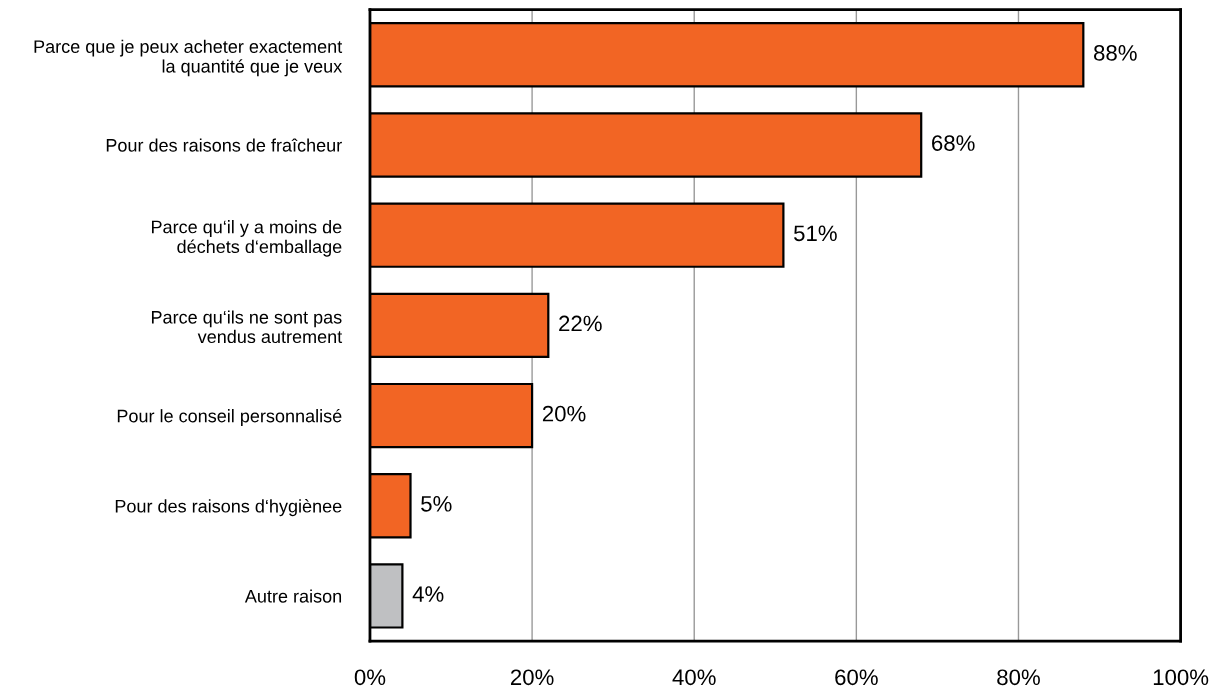 Image resolution: width=1219 pixels, height=693 pixels. What do you see at coordinates (953, 143) in the screenshot?
I see `data-label: 68%` at bounding box center [953, 143].